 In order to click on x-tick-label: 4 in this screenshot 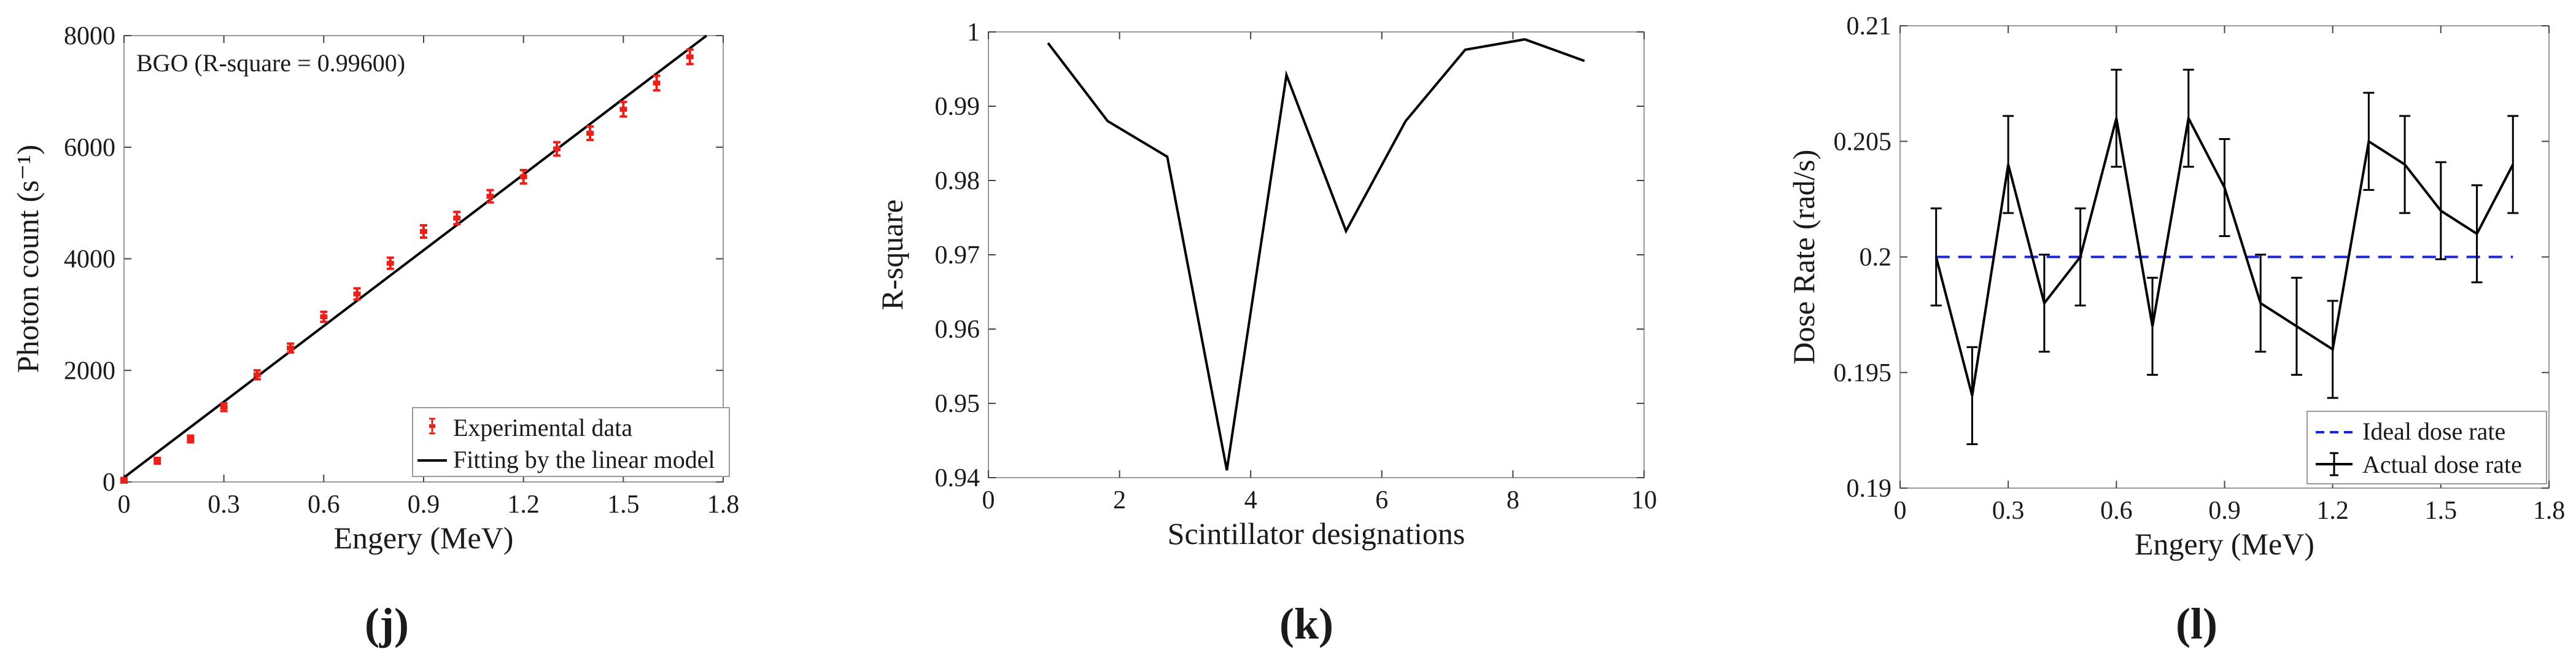, I will do `click(1250, 500)`.